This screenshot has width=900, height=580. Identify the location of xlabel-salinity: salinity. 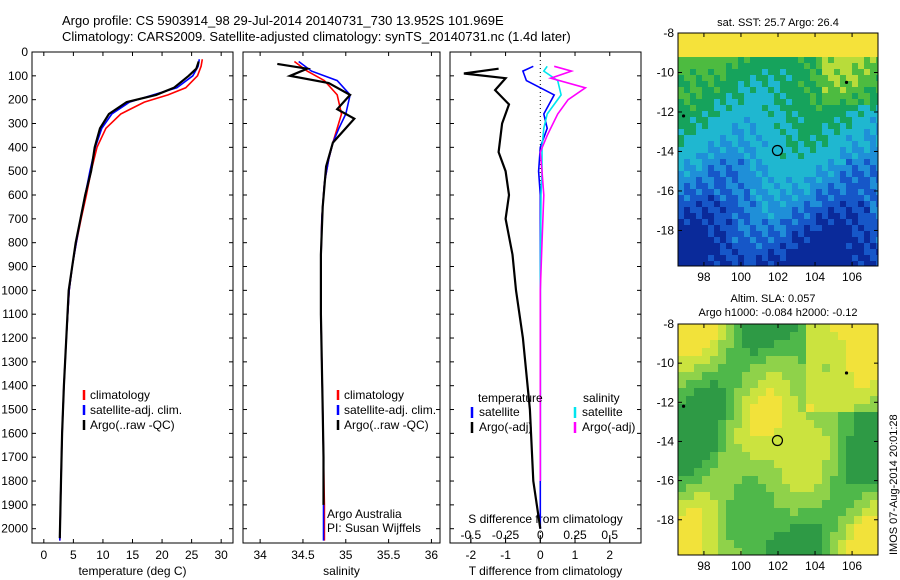
(341, 571).